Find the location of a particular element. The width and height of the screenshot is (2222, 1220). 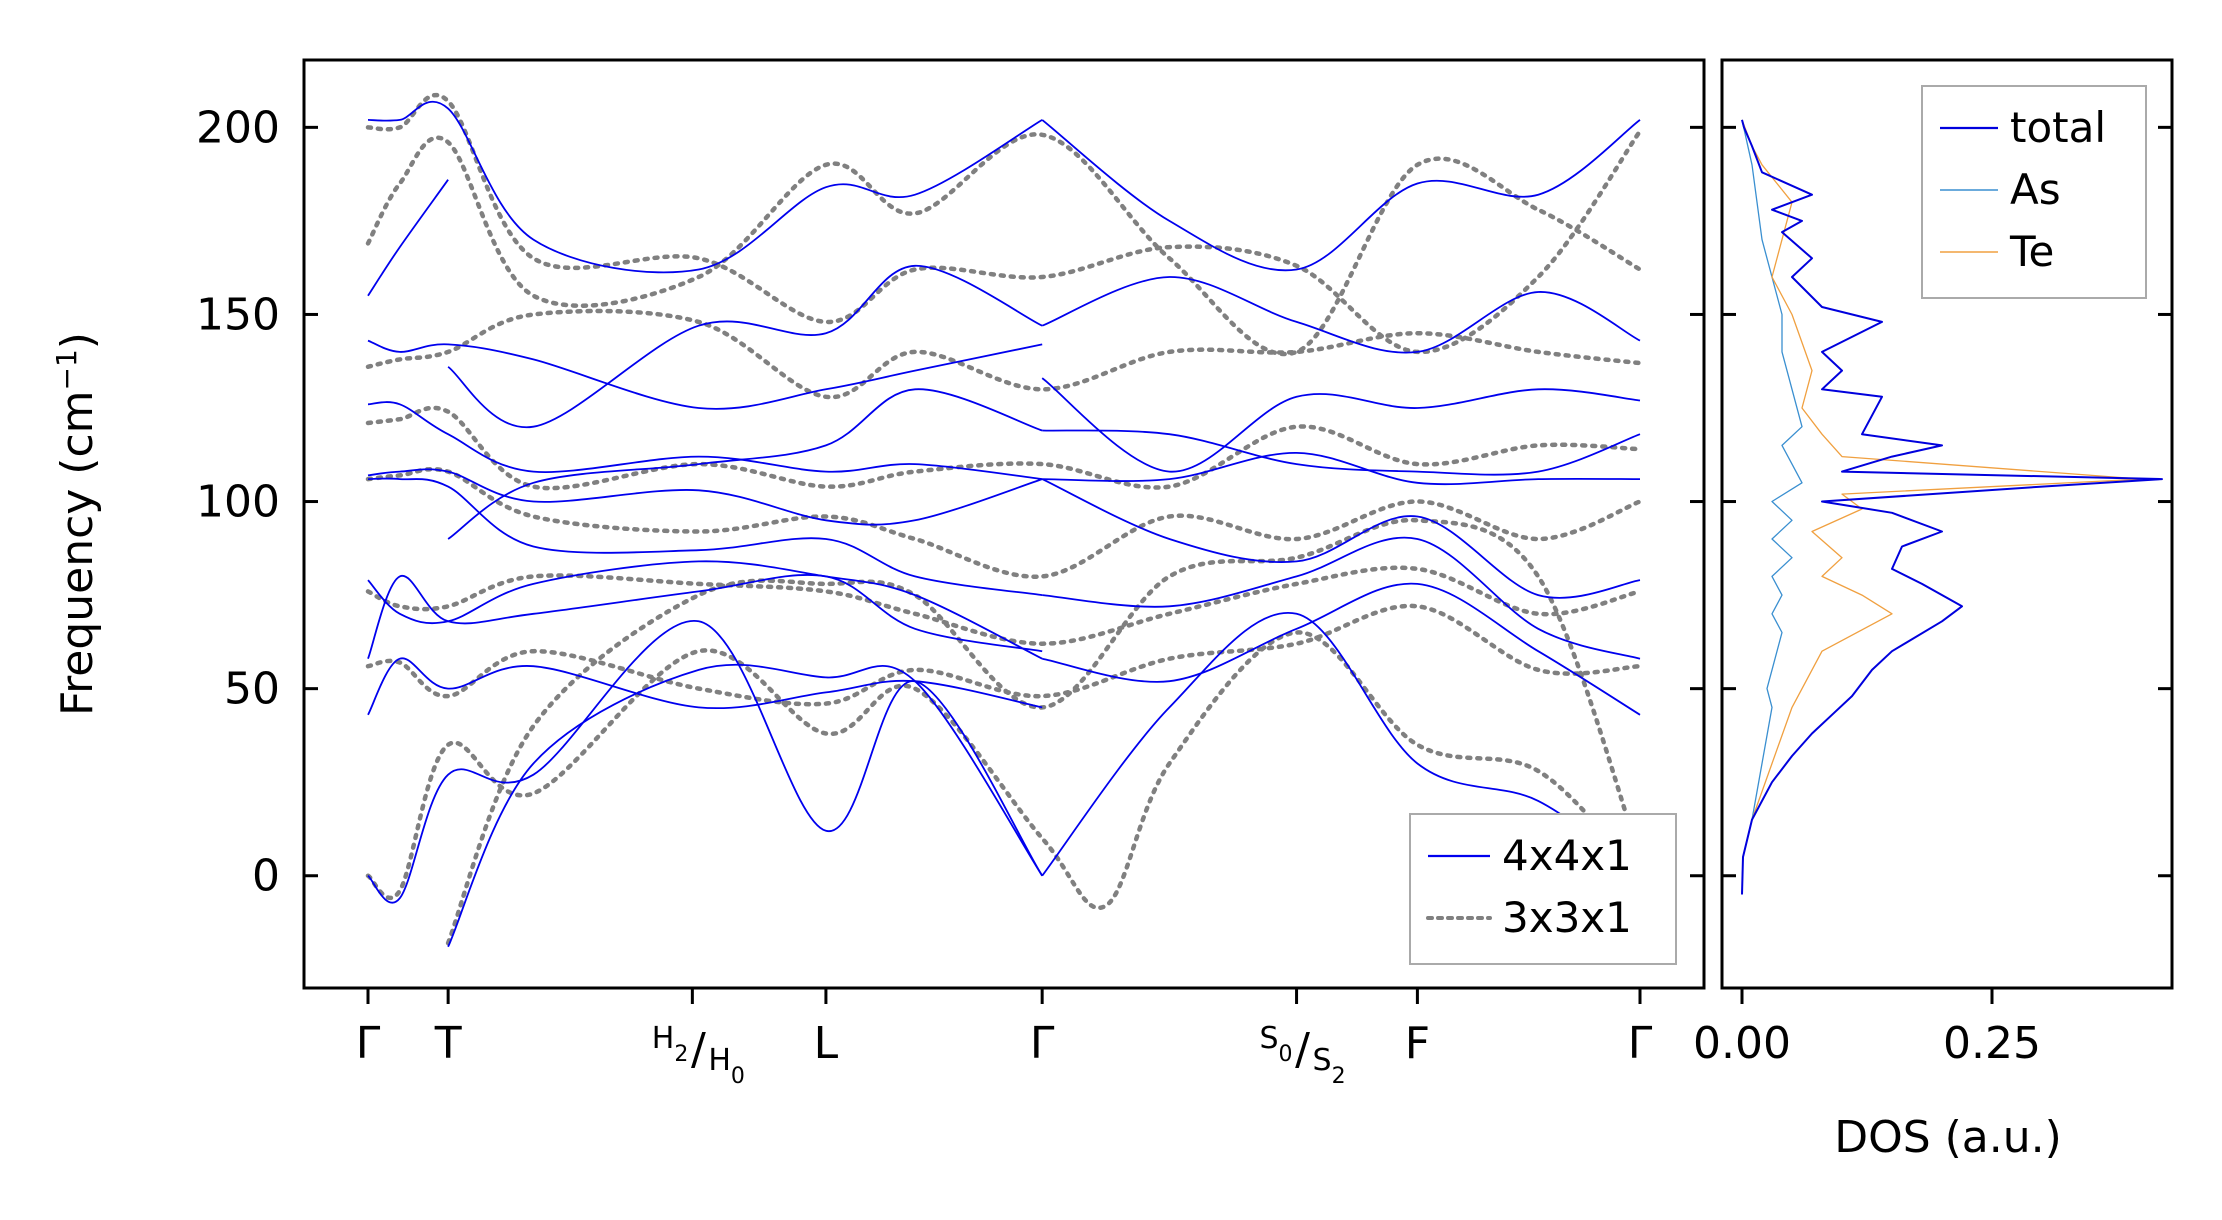

x-tick-split-slash-1: / is located at coordinates (1302, 1049).